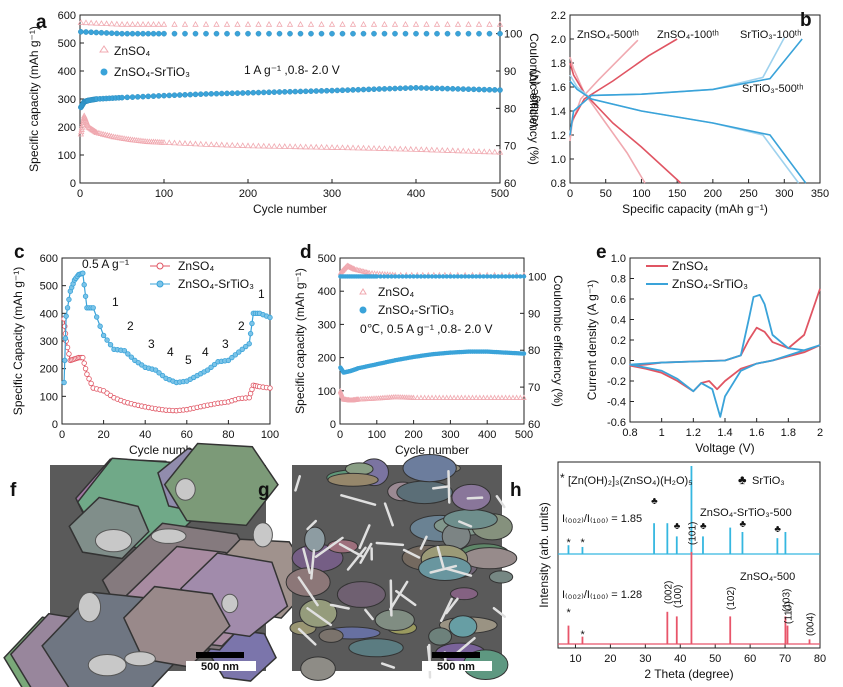 The image size is (843, 687). Describe the element at coordinates (510, 147) in the screenshot. I see `y2-tick-label: 70` at that location.